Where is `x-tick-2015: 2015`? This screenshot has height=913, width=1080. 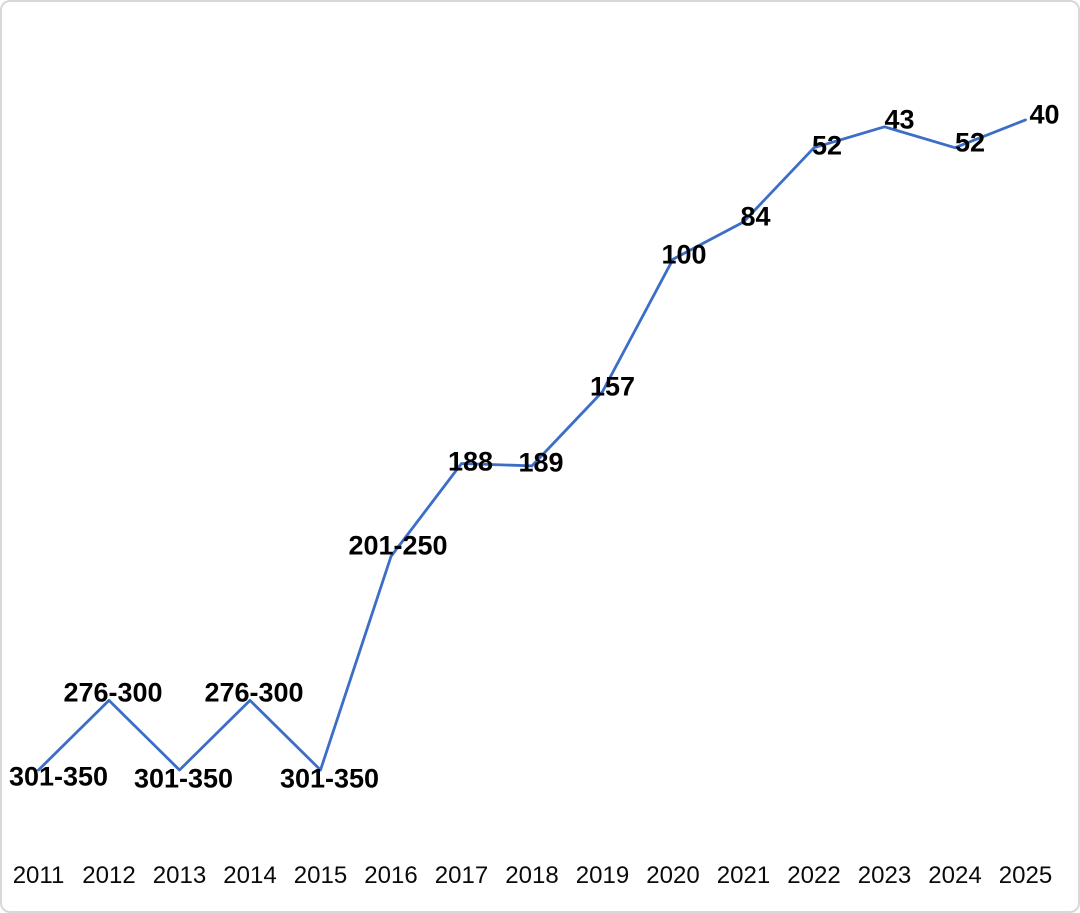 x-tick-2015: 2015 is located at coordinates (320, 875).